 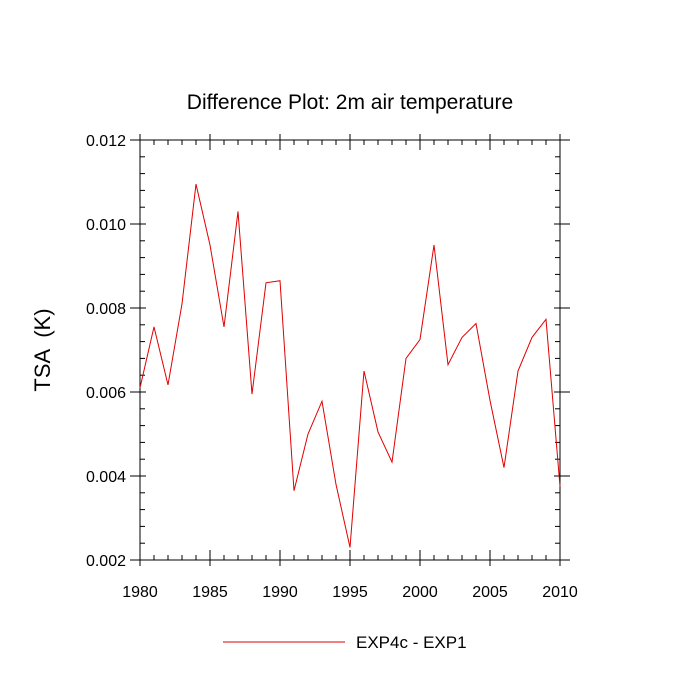 What do you see at coordinates (350, 592) in the screenshot?
I see `x-tick-label: 1995` at bounding box center [350, 592].